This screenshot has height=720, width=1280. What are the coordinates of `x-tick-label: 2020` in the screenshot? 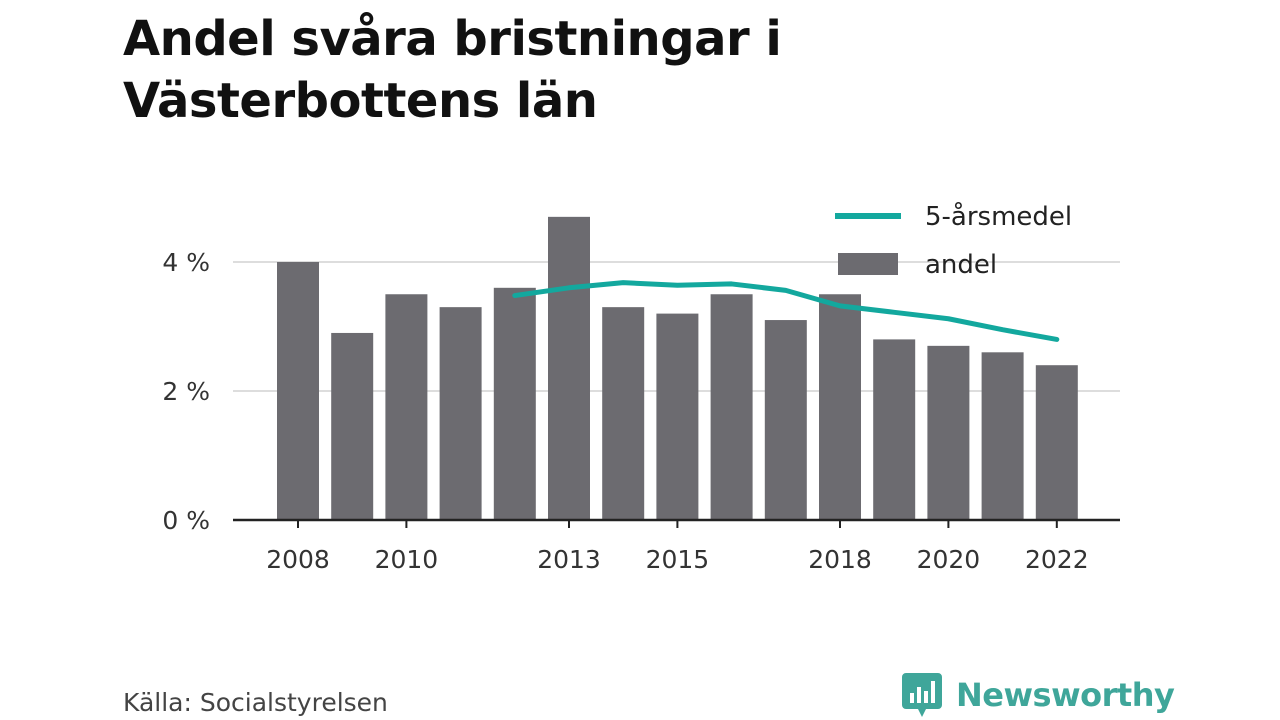 It's located at (949, 559).